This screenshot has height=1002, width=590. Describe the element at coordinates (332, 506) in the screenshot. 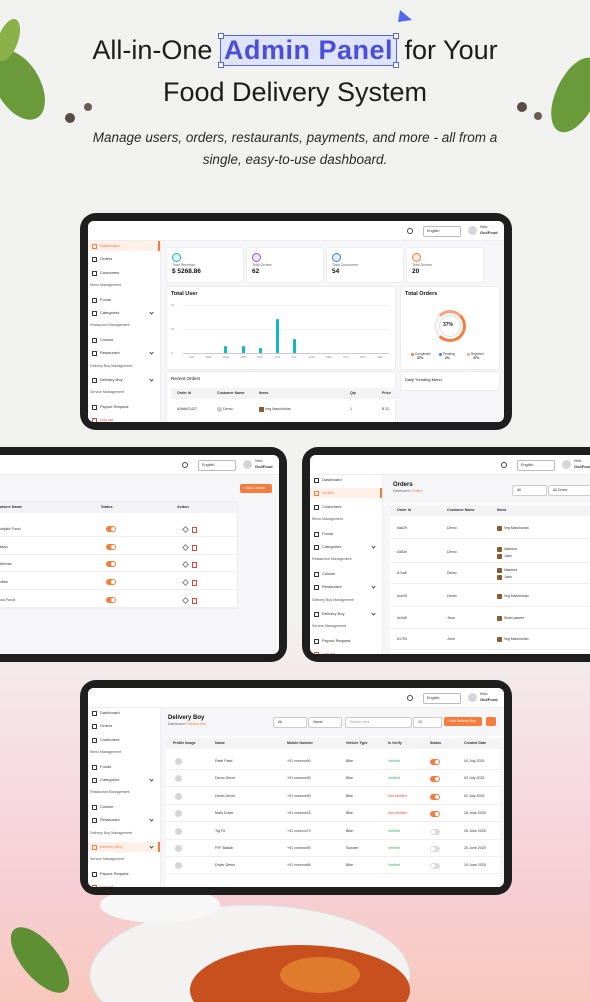

I see `sidebar-item: Customers` at that location.